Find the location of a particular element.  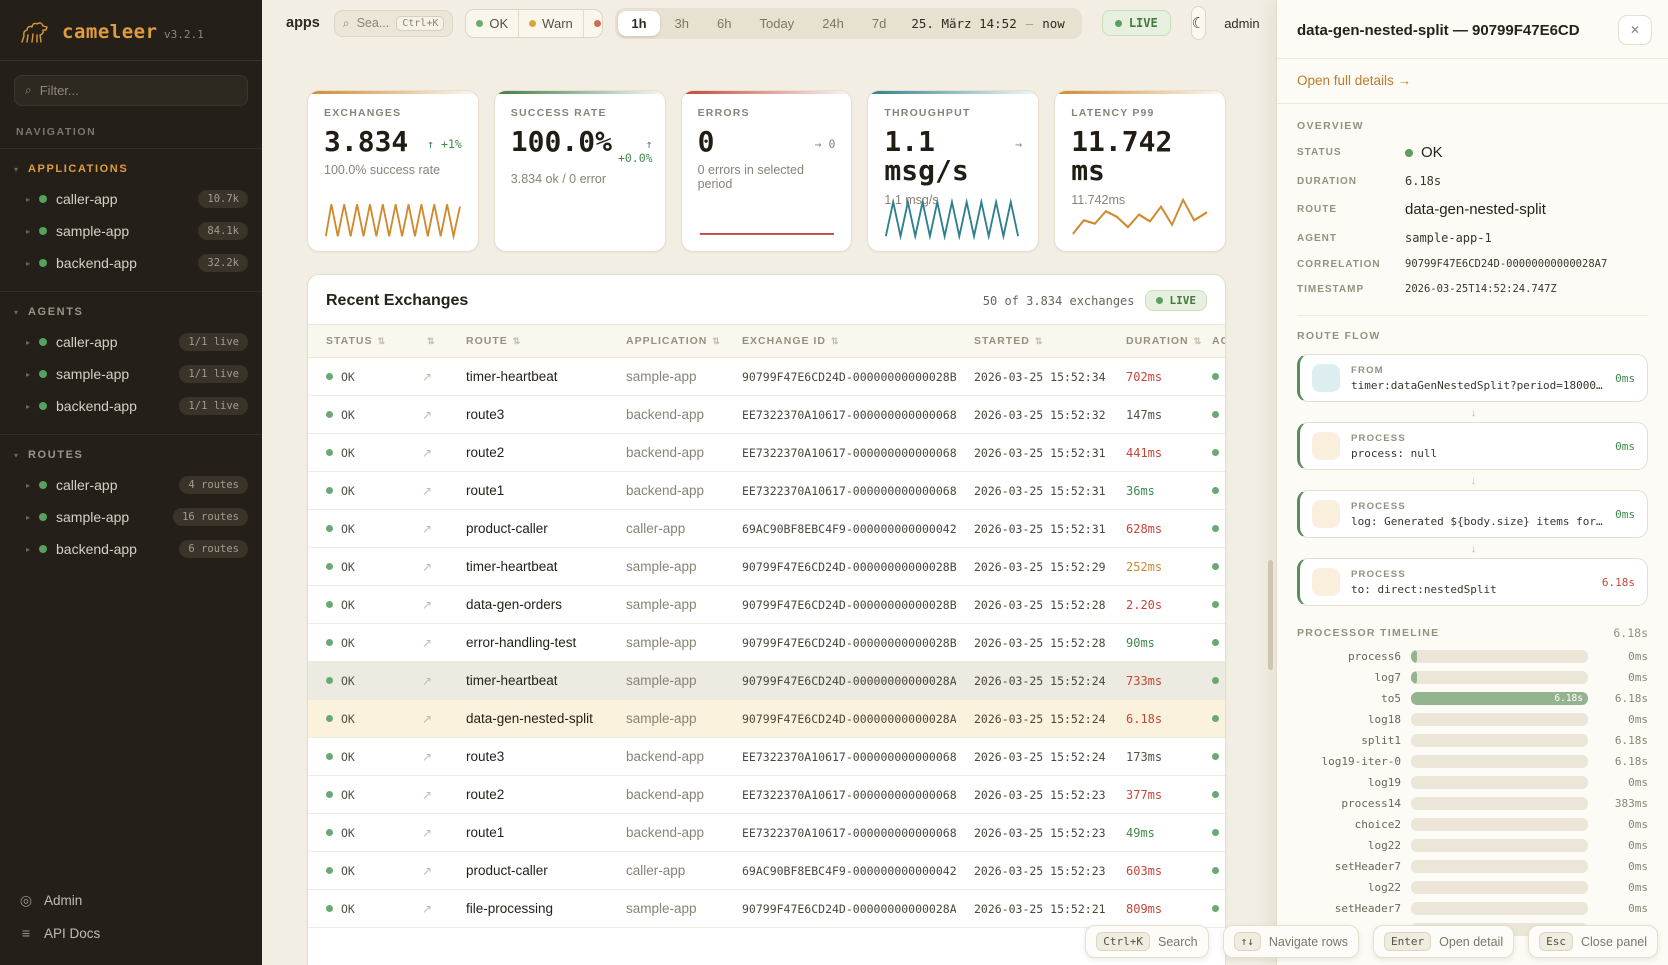

column-header: ⇅ is located at coordinates (426, 341).